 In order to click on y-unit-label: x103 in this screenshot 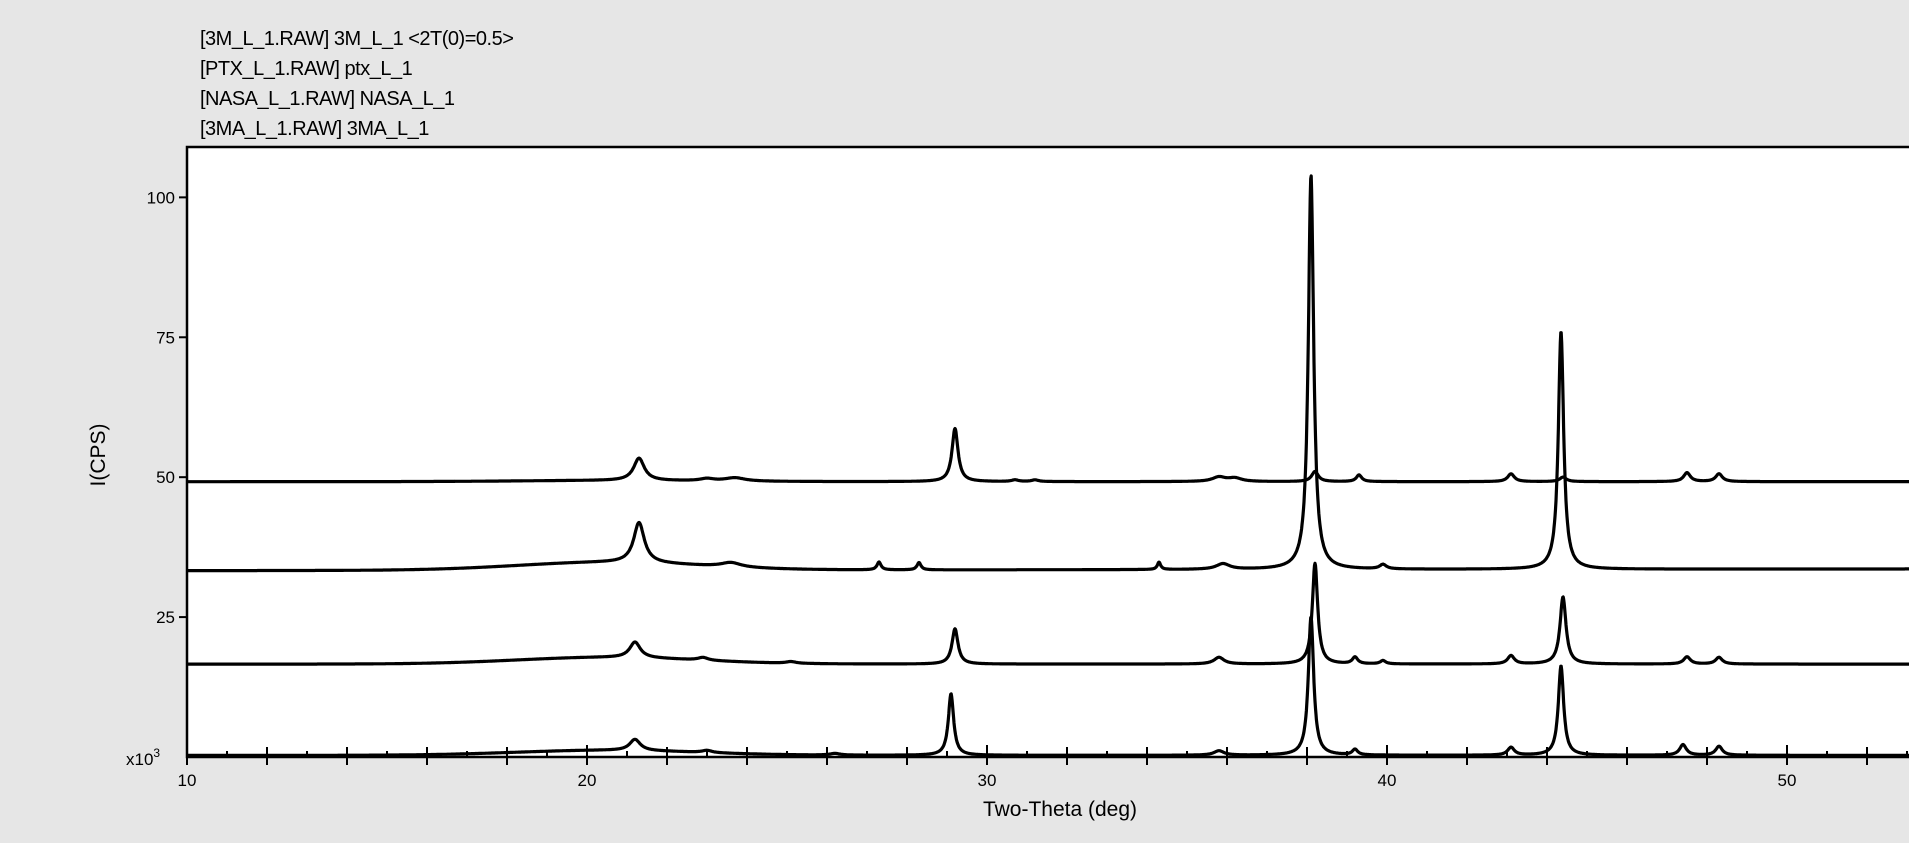, I will do `click(143, 757)`.